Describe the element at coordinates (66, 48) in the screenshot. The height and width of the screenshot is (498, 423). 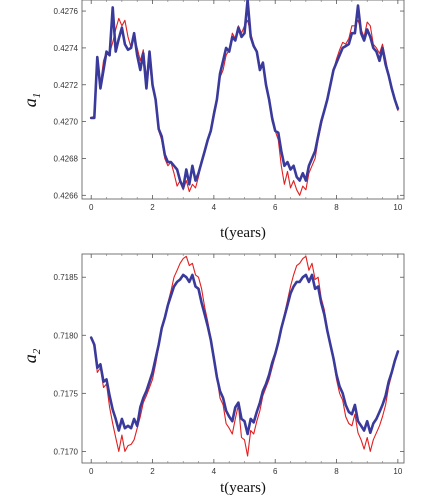
I see `y-tick-label: 0.4274` at that location.